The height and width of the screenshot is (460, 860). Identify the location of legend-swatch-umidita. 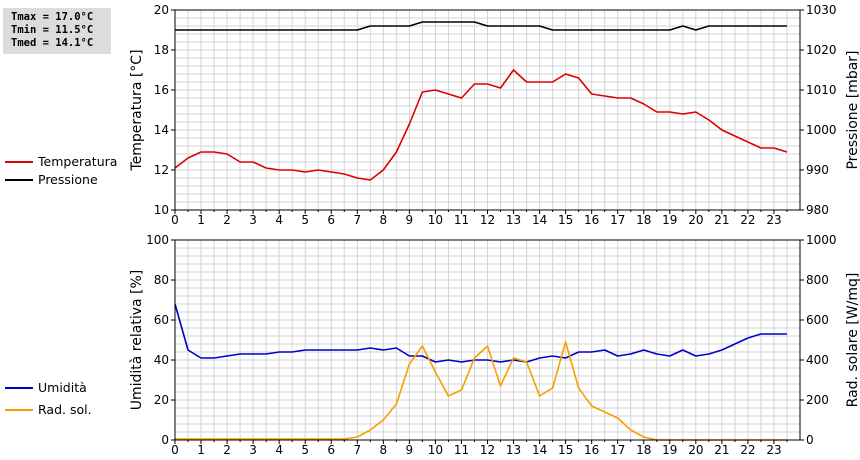
(19, 388).